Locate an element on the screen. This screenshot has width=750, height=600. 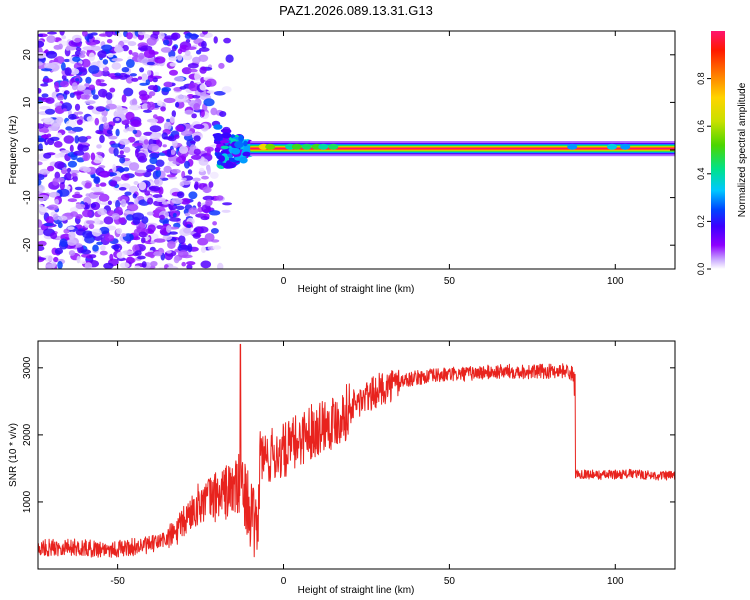
colorbar-tick-label: 0.6 is located at coordinates (701, 126).